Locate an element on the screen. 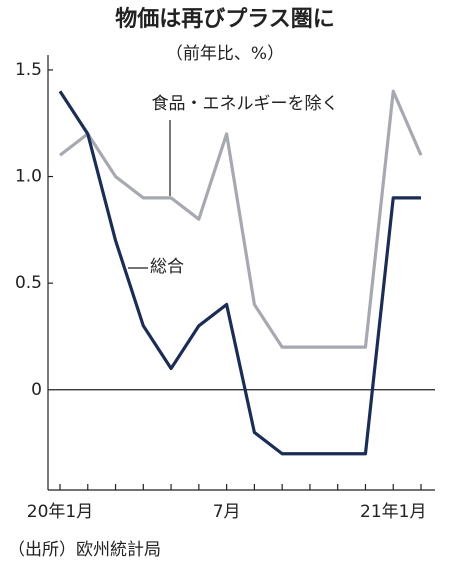  y-tick-label: 0.5 is located at coordinates (28, 283).